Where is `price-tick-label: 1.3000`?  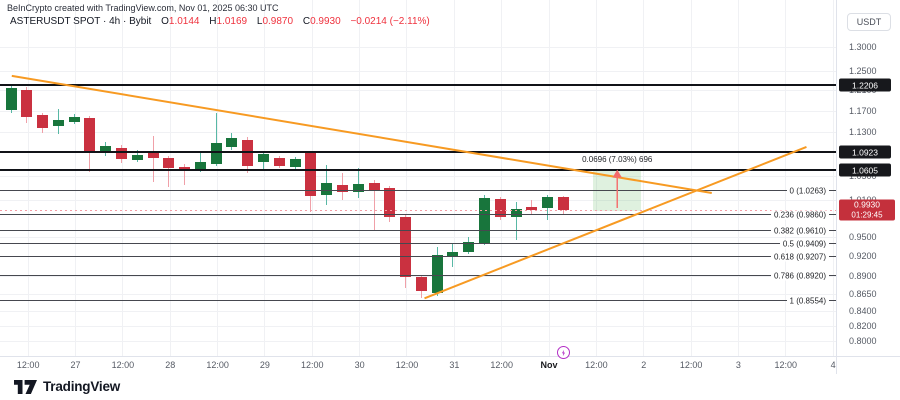 price-tick-label: 1.3000 is located at coordinates (863, 46).